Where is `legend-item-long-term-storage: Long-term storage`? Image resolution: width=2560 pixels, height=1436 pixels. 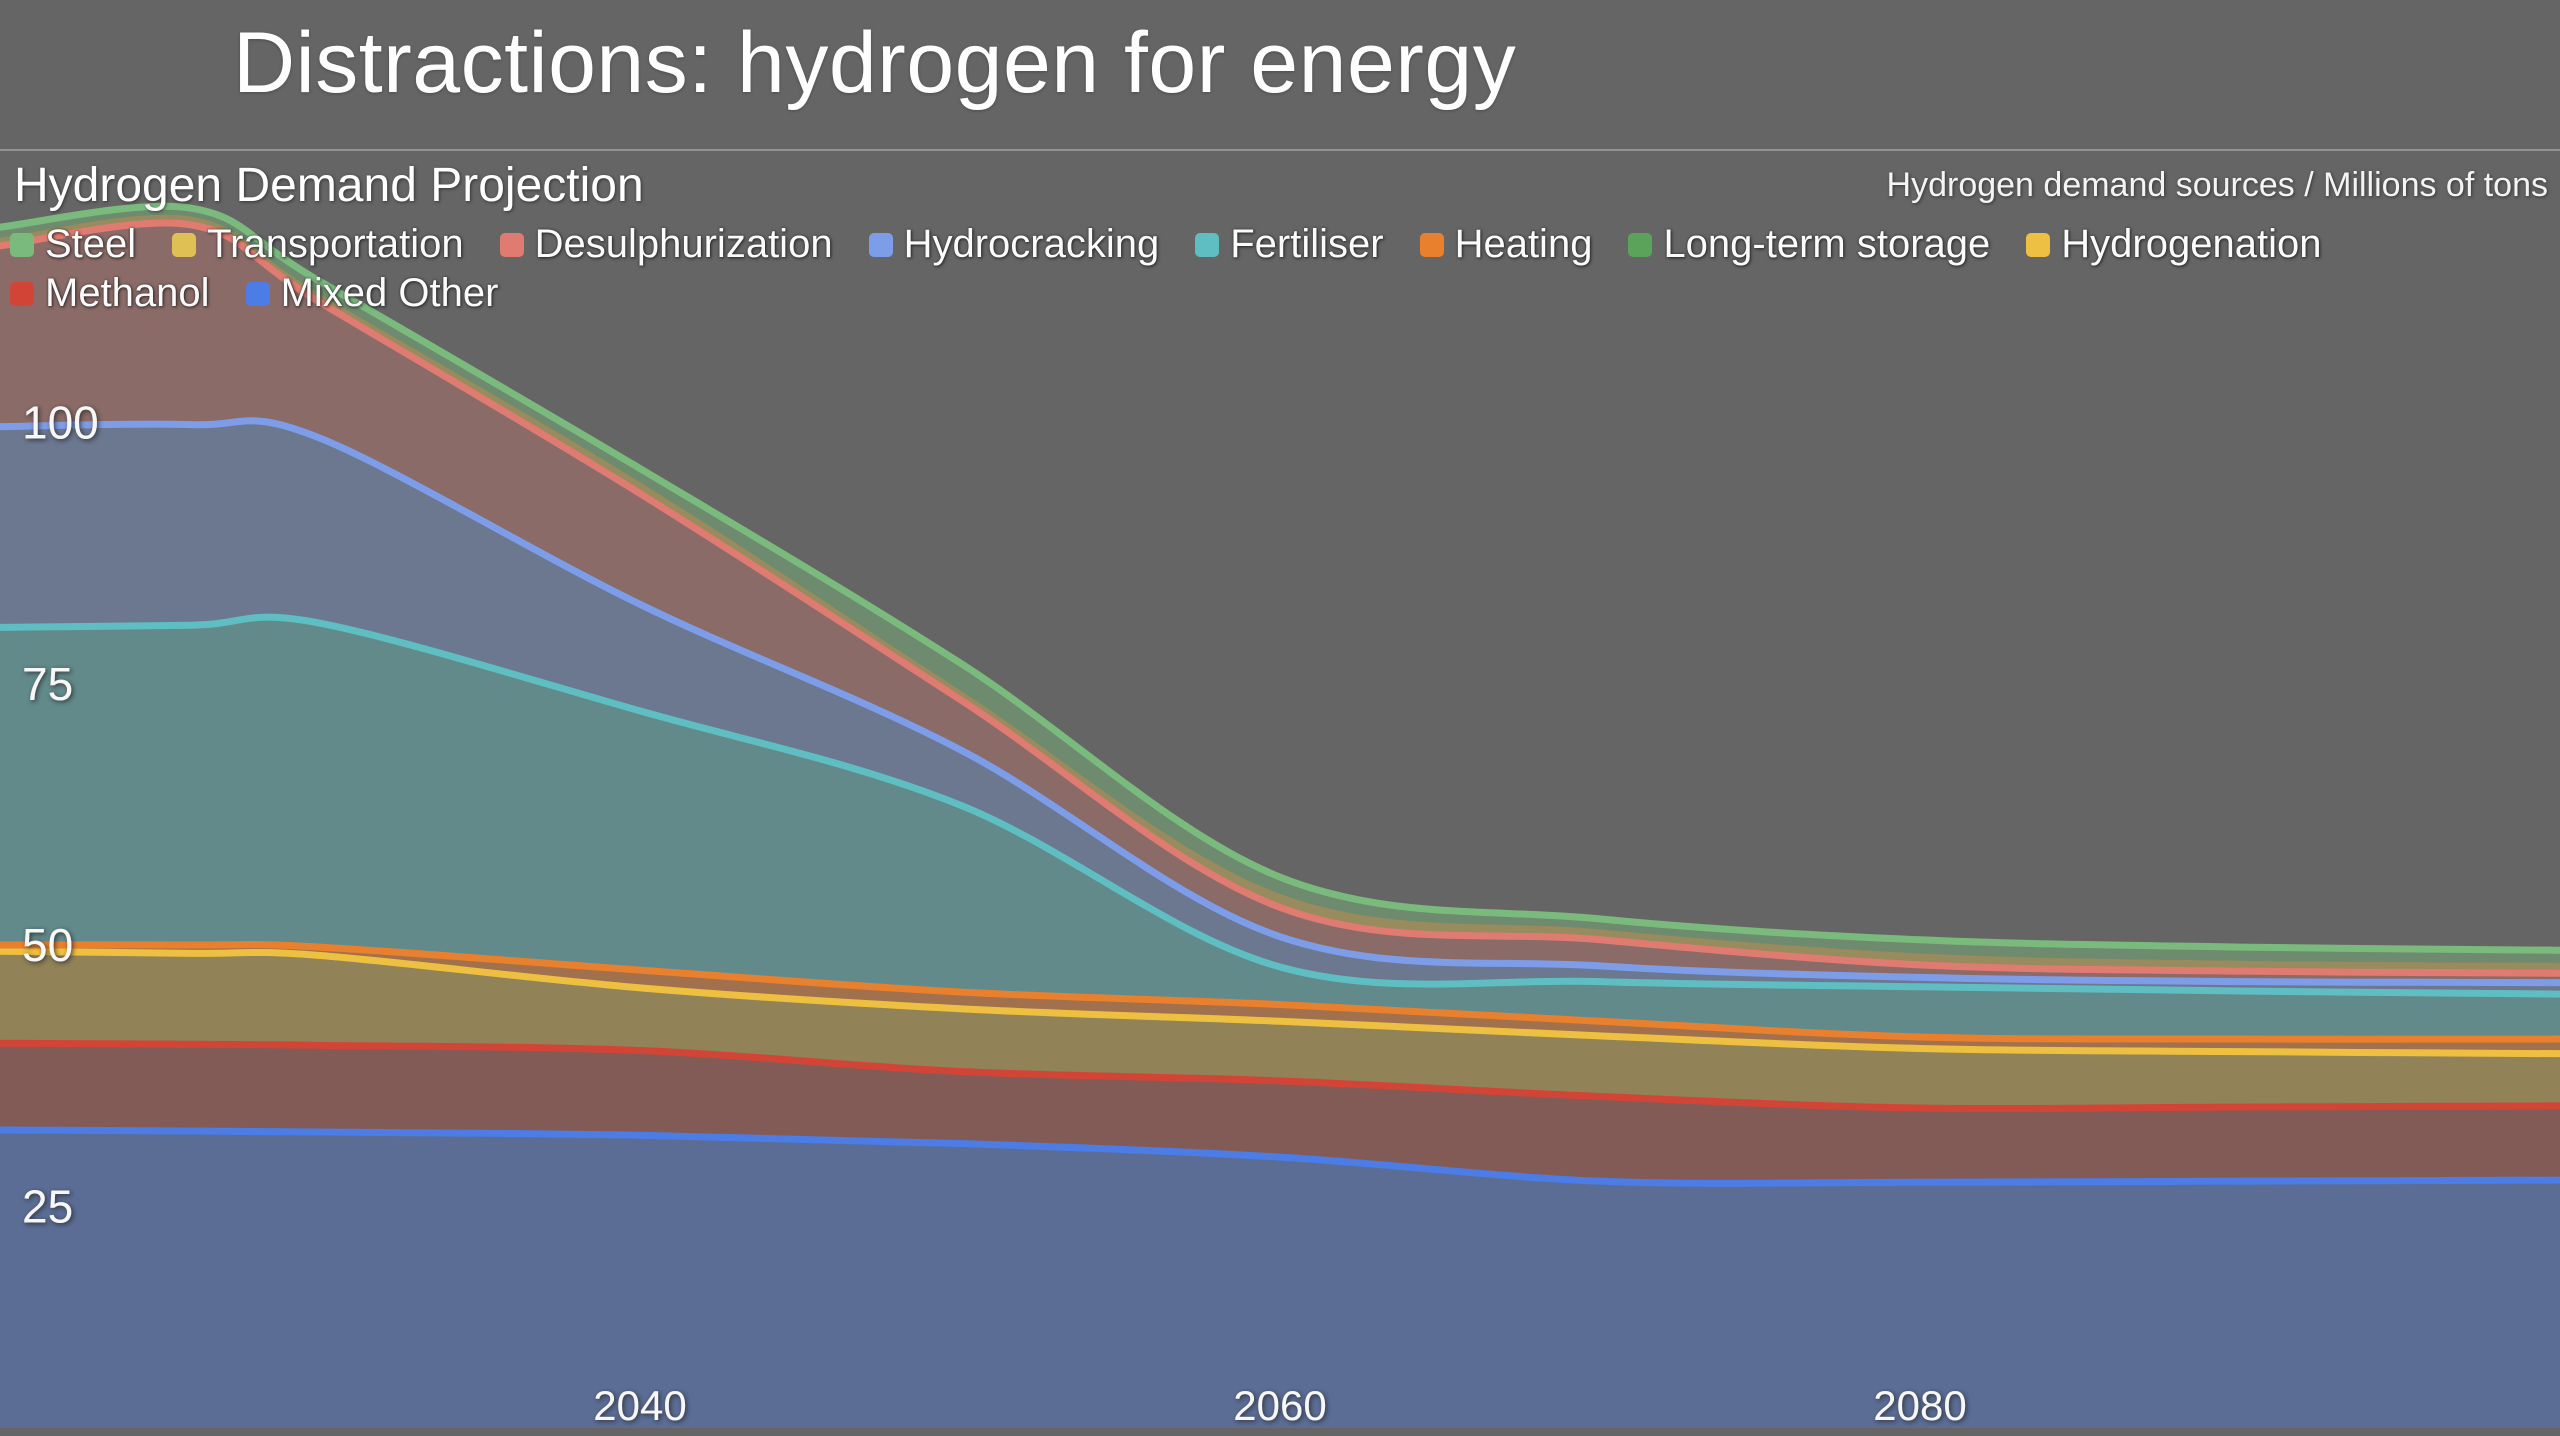
legend-item-long-term-storage: Long-term storage is located at coordinates (1809, 244).